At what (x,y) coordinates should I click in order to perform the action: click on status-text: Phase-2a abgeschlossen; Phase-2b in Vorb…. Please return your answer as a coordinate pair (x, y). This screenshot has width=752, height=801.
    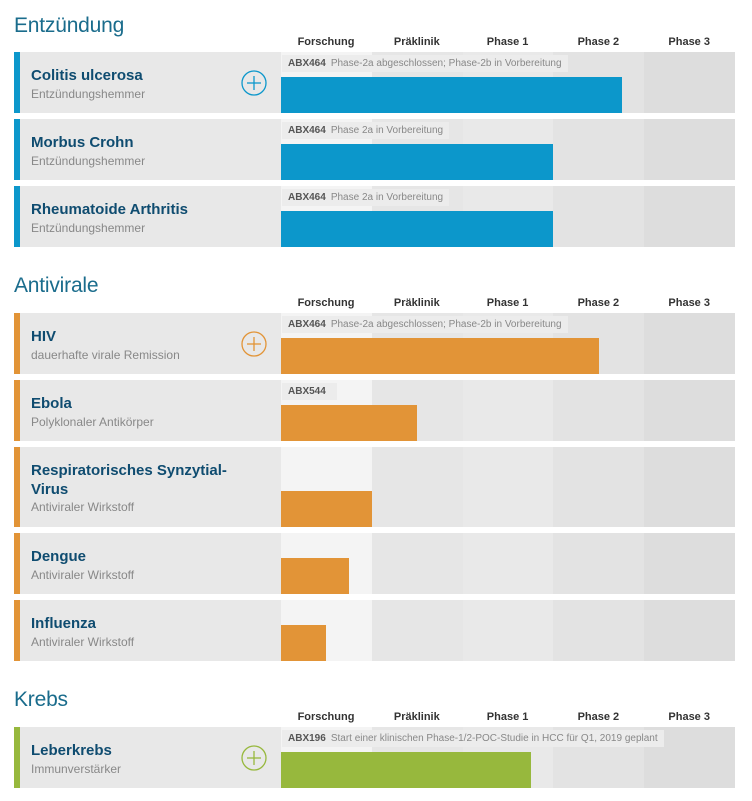
    Looking at the image, I should click on (446, 324).